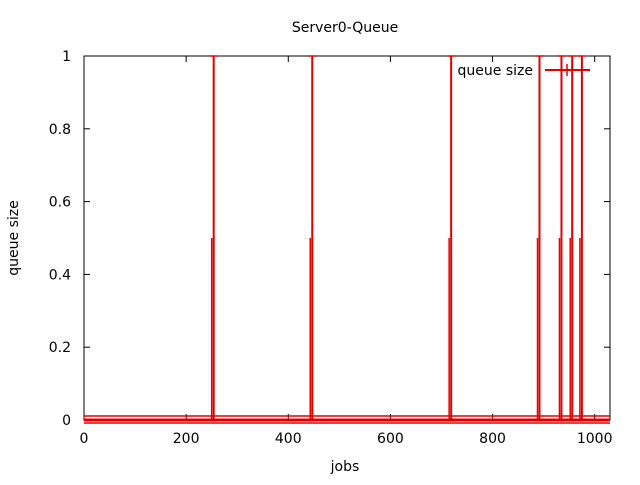 The height and width of the screenshot is (485, 640). What do you see at coordinates (595, 439) in the screenshot?
I see `x-tick-label: 1000` at bounding box center [595, 439].